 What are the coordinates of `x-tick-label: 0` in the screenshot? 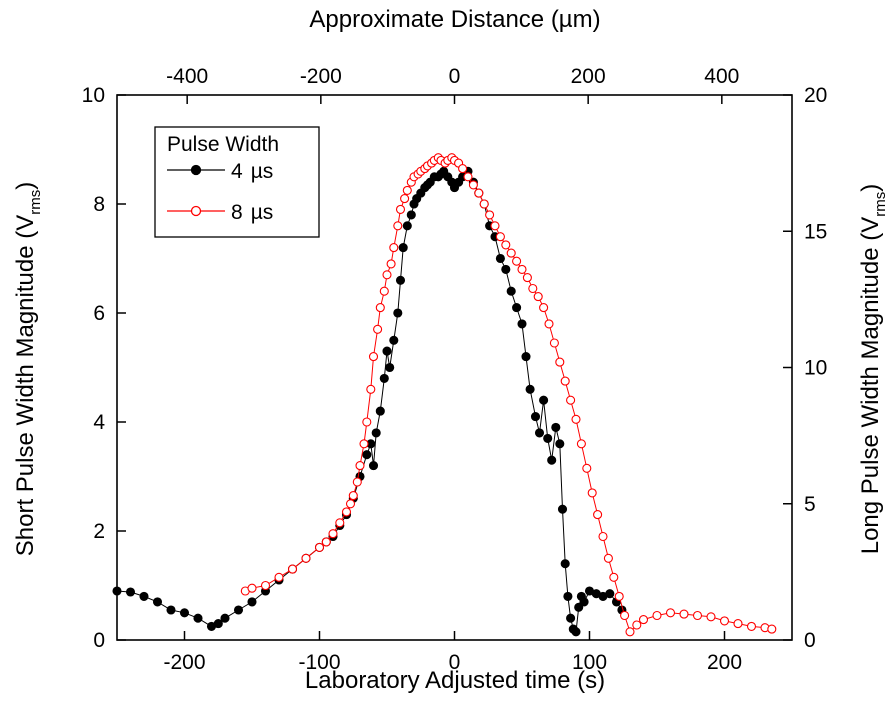 It's located at (455, 662).